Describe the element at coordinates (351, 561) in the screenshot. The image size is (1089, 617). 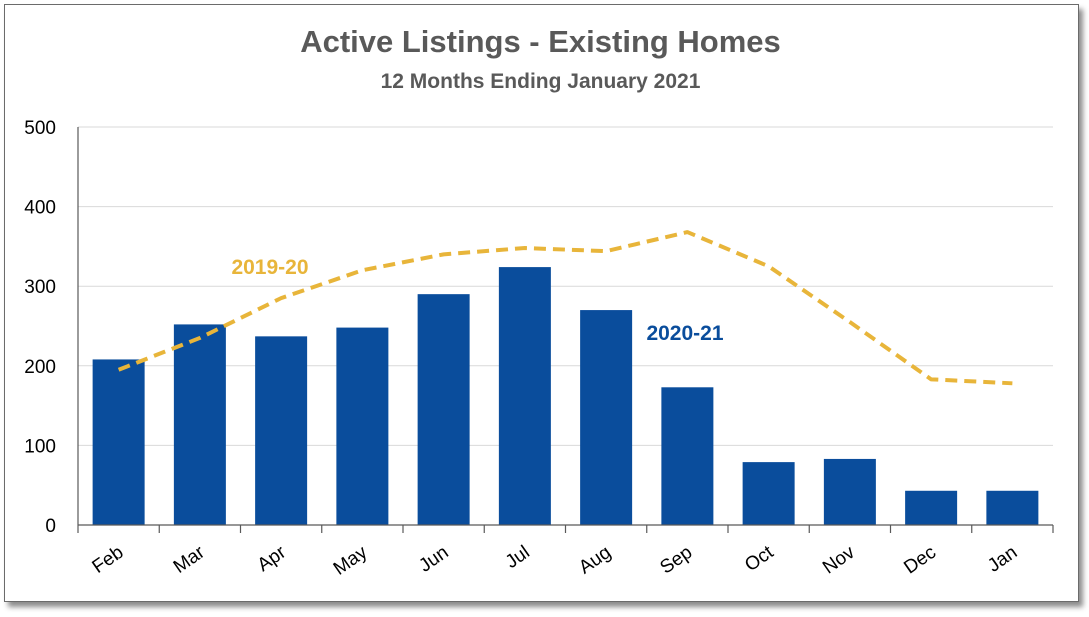
I see `x-tick-label: May` at that location.